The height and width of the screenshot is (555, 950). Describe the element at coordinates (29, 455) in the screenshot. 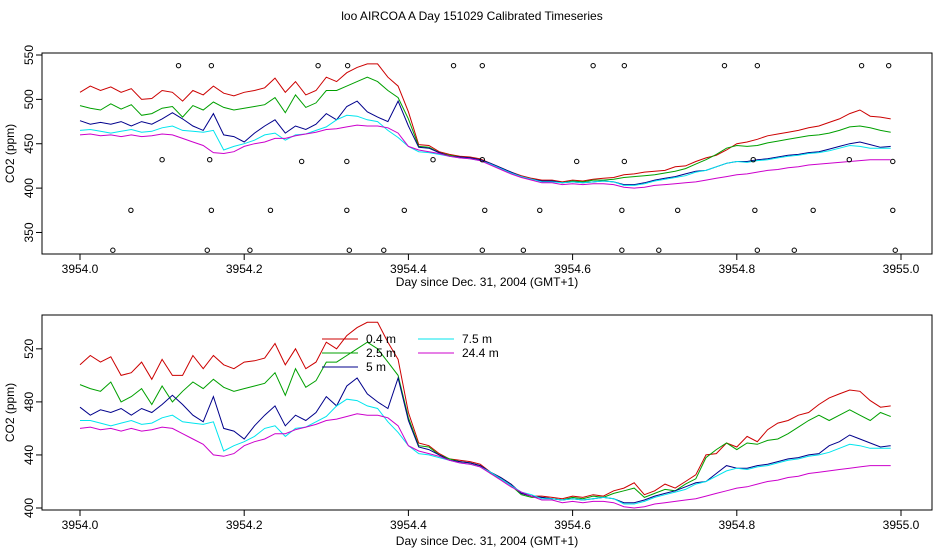

I see `y-tick-label: 440` at that location.